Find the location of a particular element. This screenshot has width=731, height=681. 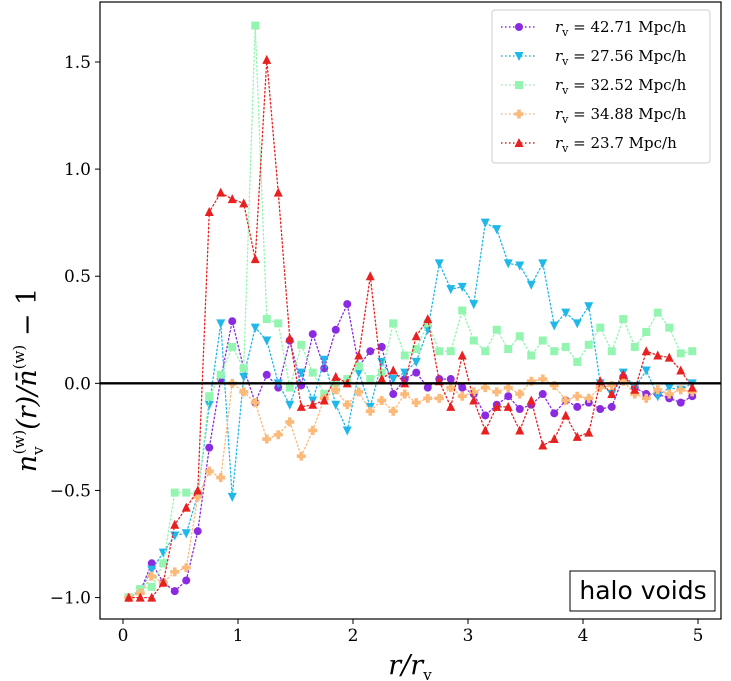

x-tick-label: 1 is located at coordinates (238, 636).